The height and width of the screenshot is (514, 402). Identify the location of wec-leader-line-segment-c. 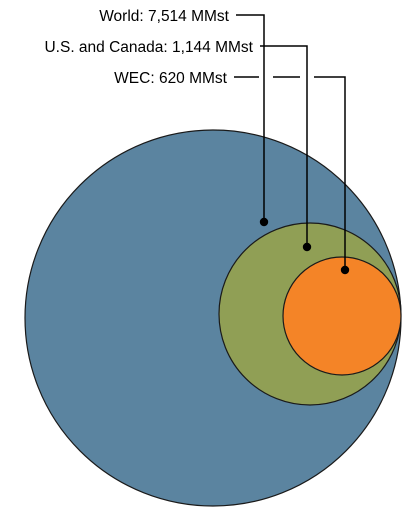
(330, 173).